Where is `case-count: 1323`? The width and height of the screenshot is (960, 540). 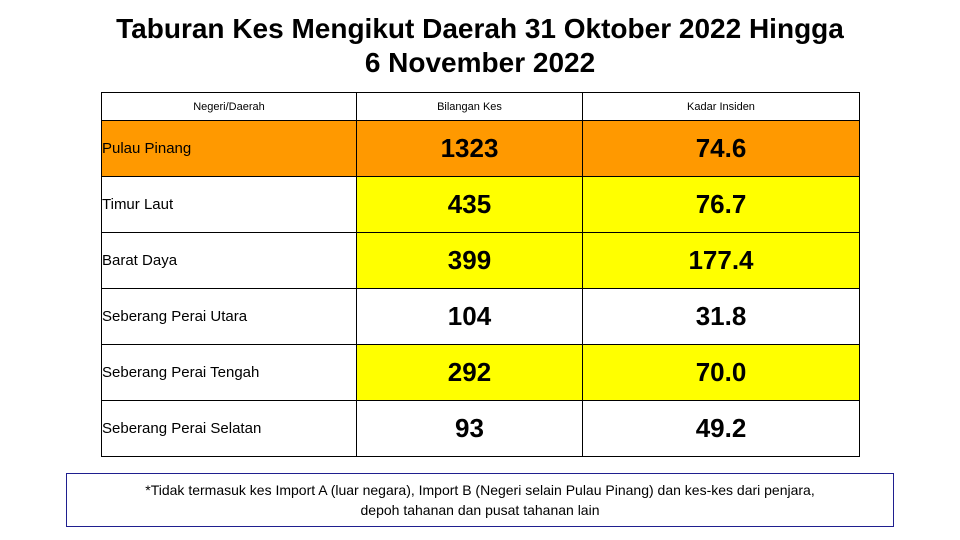
case-count: 1323 is located at coordinates (469, 148).